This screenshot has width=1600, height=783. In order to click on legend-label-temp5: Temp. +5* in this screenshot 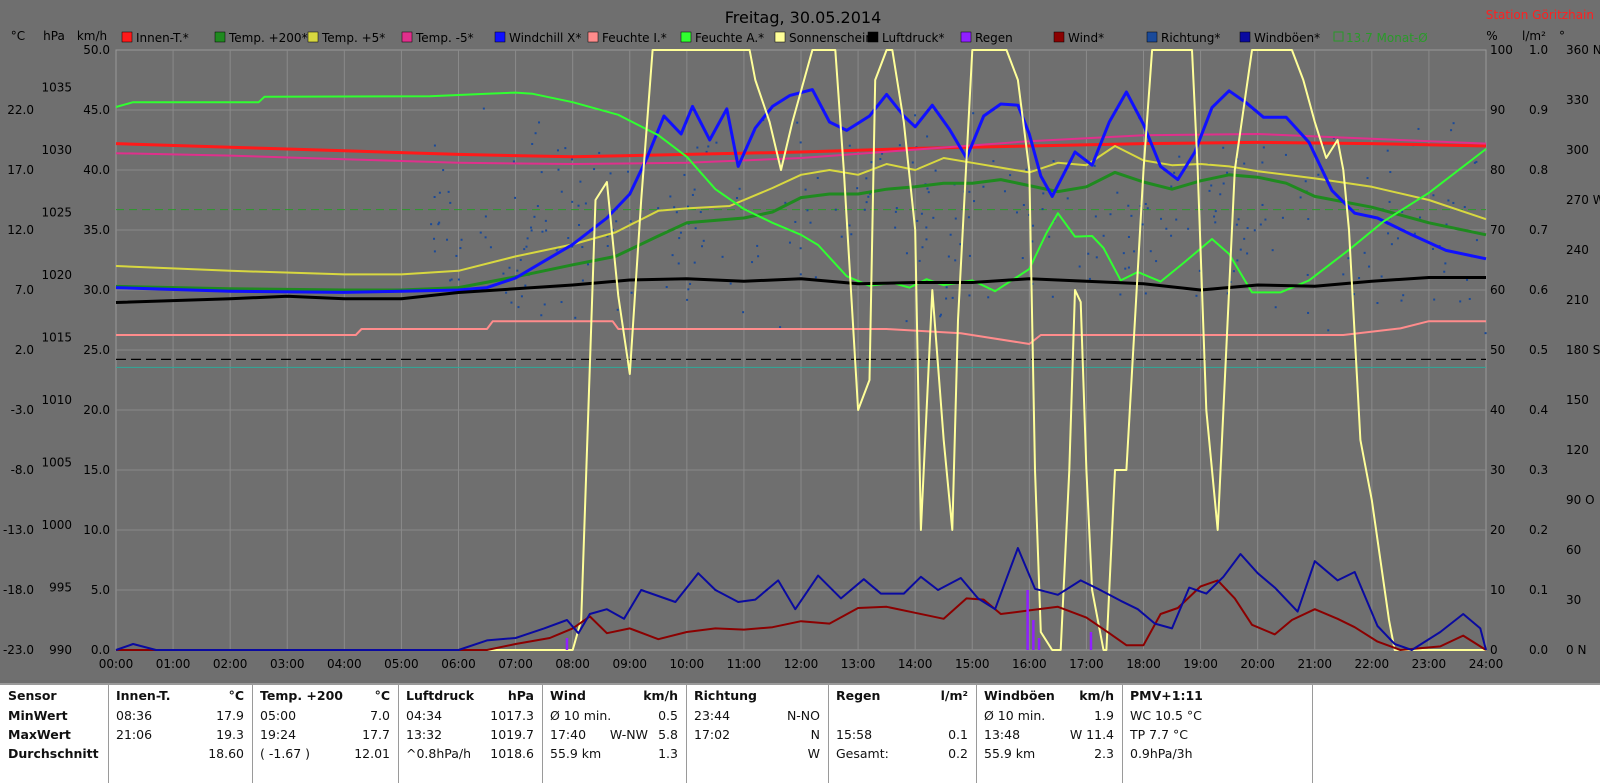, I will do `click(353, 38)`.